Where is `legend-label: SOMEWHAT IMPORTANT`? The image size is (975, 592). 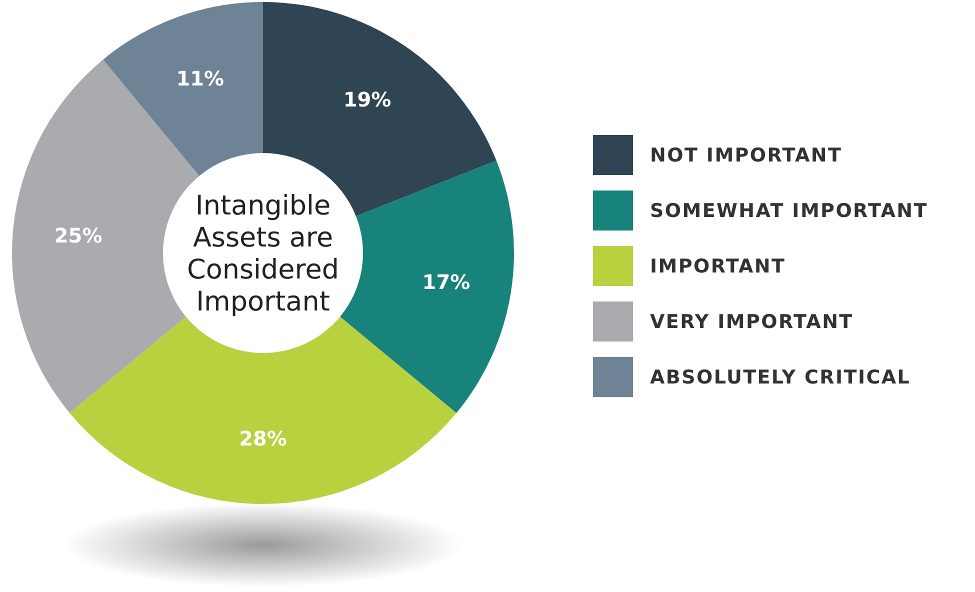 legend-label: SOMEWHAT IMPORTANT is located at coordinates (789, 211).